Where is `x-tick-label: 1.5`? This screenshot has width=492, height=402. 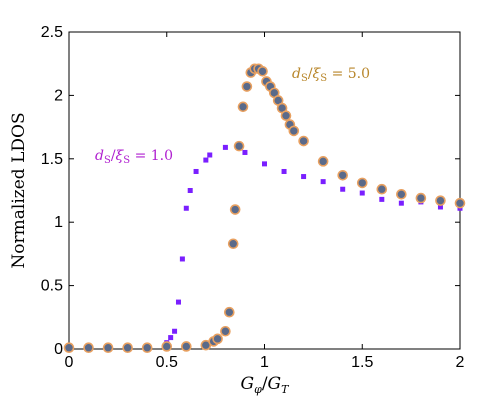 x-tick-label: 1.5 is located at coordinates (362, 362).